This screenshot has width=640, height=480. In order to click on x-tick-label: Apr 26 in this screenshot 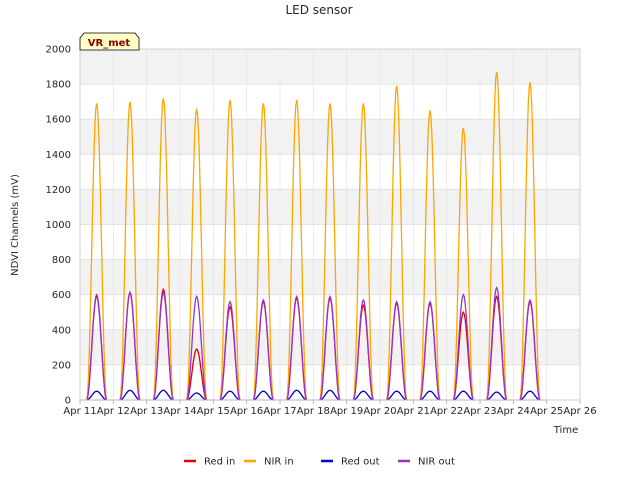, I will do `click(579, 411)`.